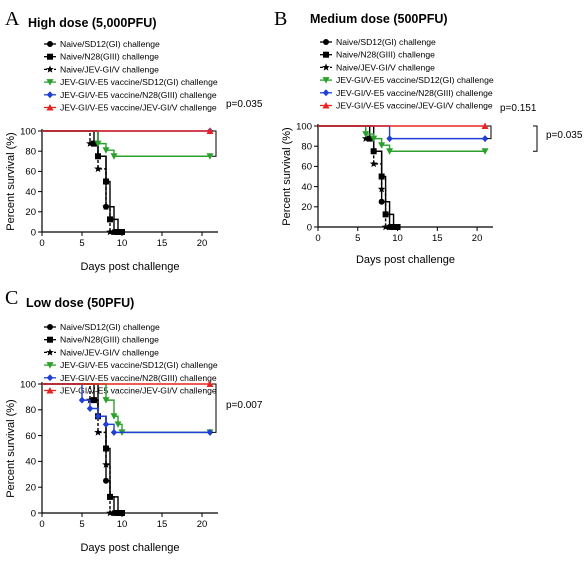  Describe the element at coordinates (518, 108) in the screenshot. I see `pvalue-label: p=0.151` at that location.